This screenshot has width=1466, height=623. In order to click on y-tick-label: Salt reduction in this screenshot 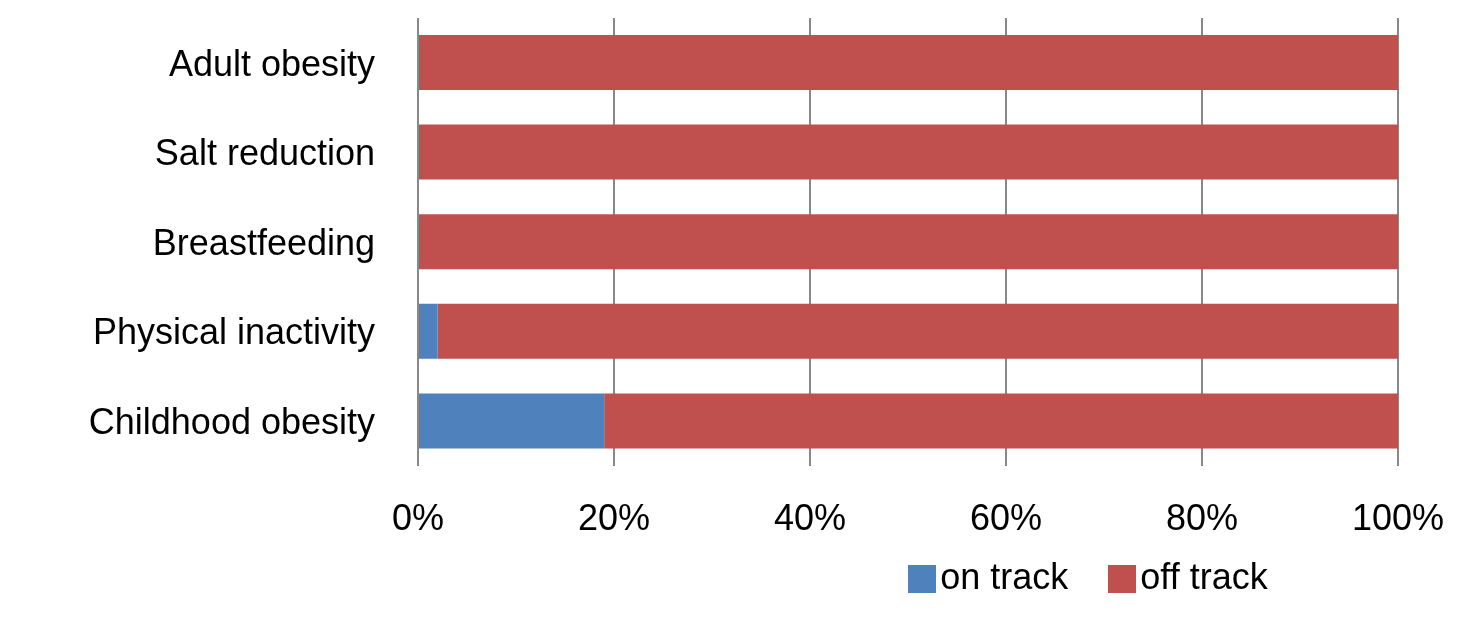, I will do `click(264, 153)`.